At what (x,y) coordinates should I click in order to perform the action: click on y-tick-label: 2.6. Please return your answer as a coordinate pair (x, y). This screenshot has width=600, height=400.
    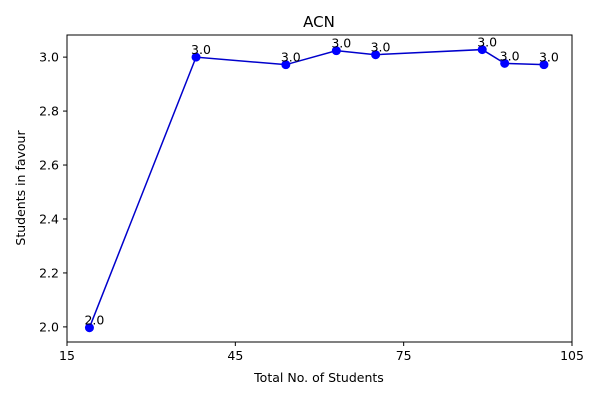
    Looking at the image, I should click on (49, 165).